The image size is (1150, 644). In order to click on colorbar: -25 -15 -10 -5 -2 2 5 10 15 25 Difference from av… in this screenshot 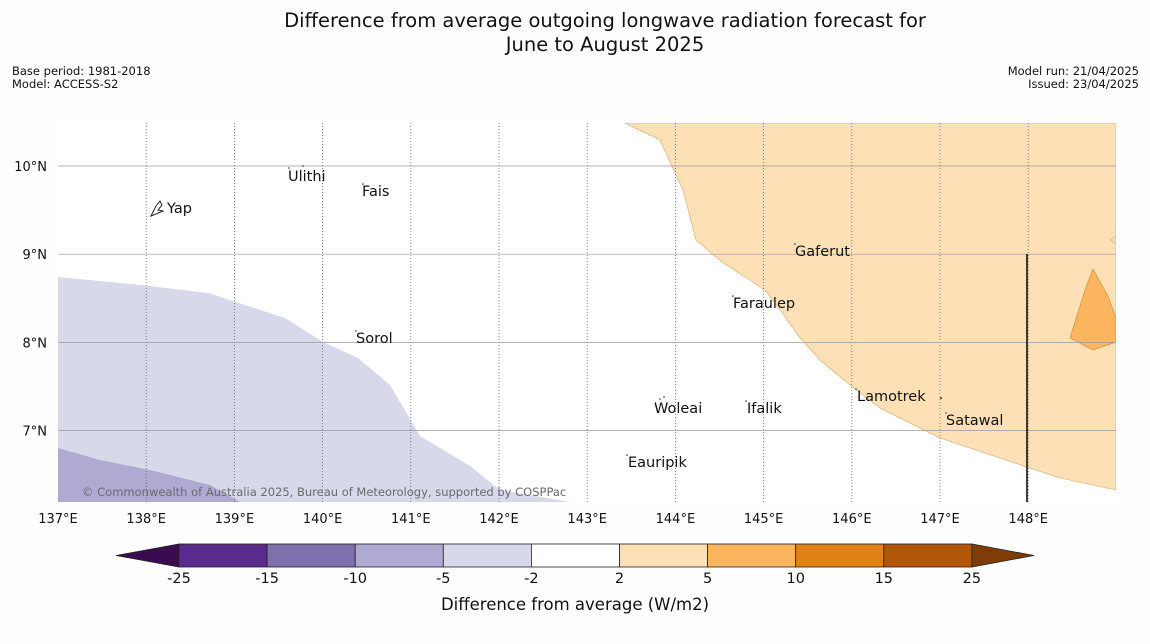, I will do `click(575, 578)`.